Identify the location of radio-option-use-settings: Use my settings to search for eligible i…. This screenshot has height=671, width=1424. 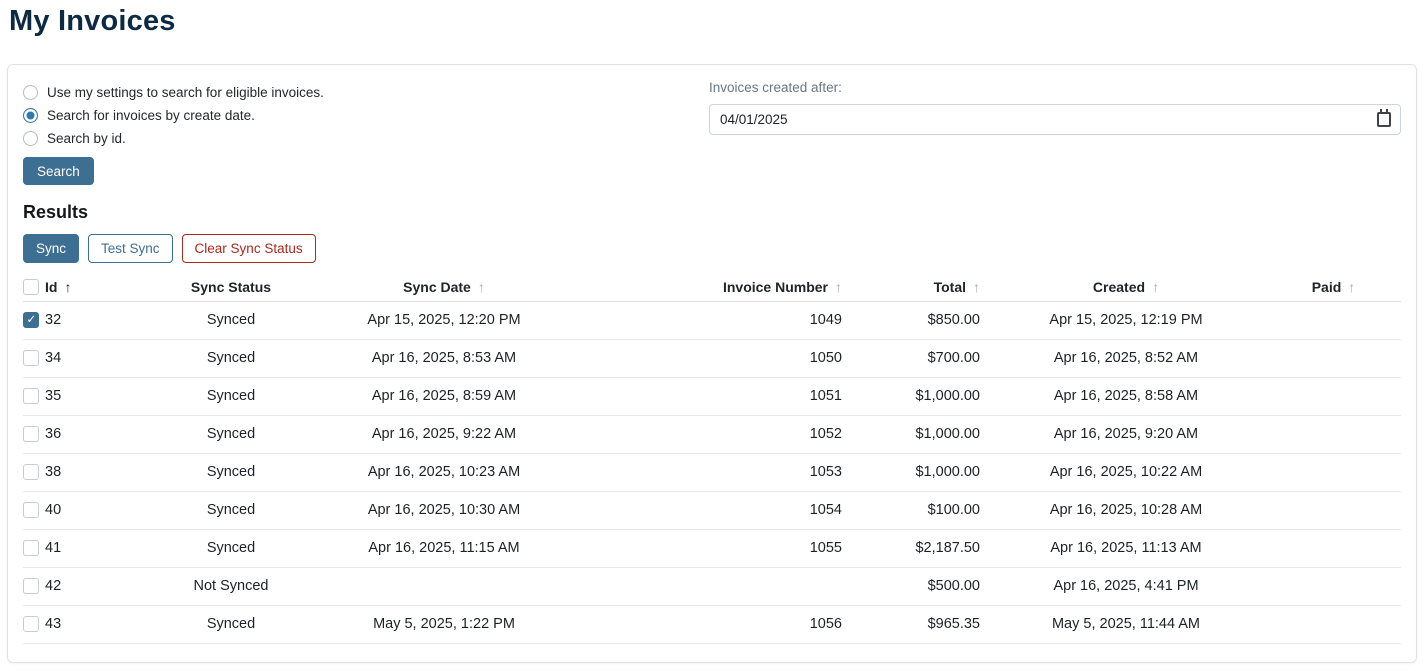
(366, 92).